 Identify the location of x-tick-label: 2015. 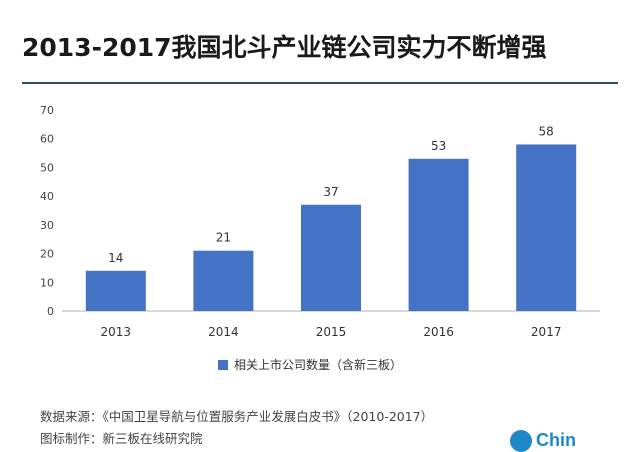
(331, 332).